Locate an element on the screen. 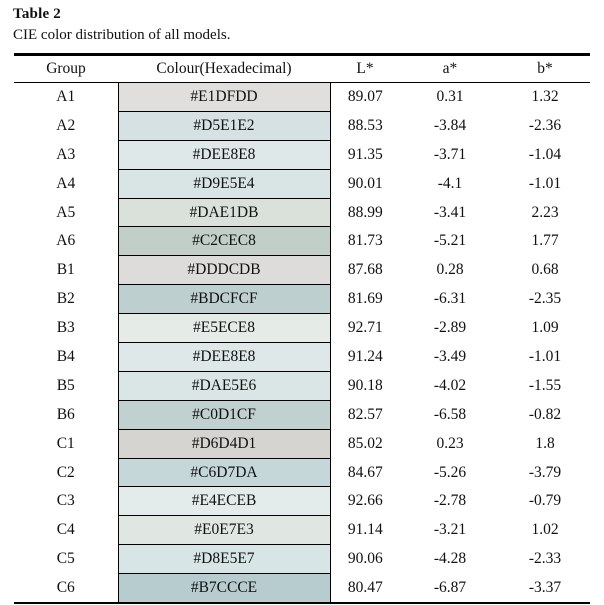 This screenshot has height=605, width=604. a-cell: -3.84 is located at coordinates (450, 125).